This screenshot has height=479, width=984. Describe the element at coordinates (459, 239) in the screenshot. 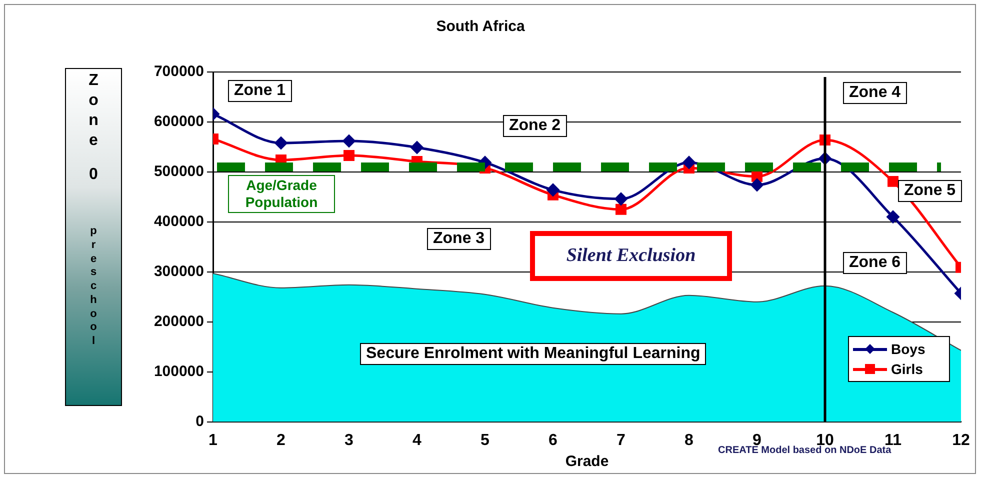

I see `annotation: Zone 3` at that location.